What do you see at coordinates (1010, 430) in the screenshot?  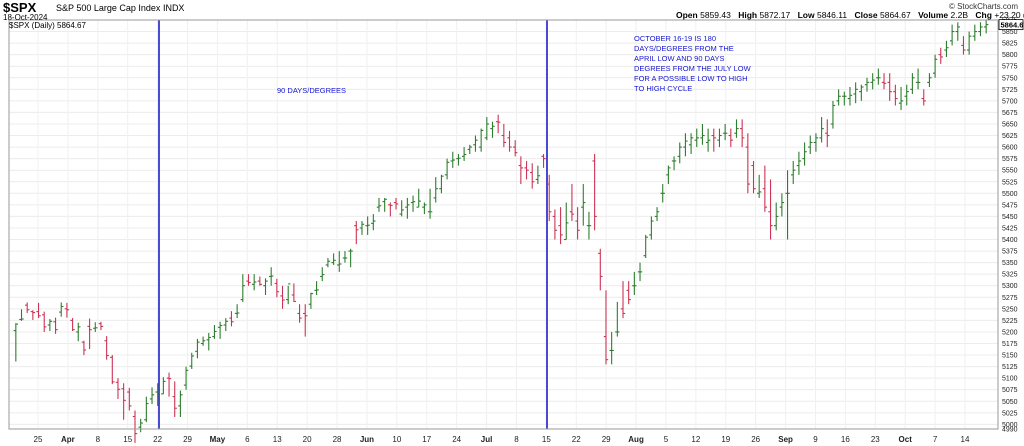 I see `y-tick-label: 4990` at bounding box center [1010, 430].